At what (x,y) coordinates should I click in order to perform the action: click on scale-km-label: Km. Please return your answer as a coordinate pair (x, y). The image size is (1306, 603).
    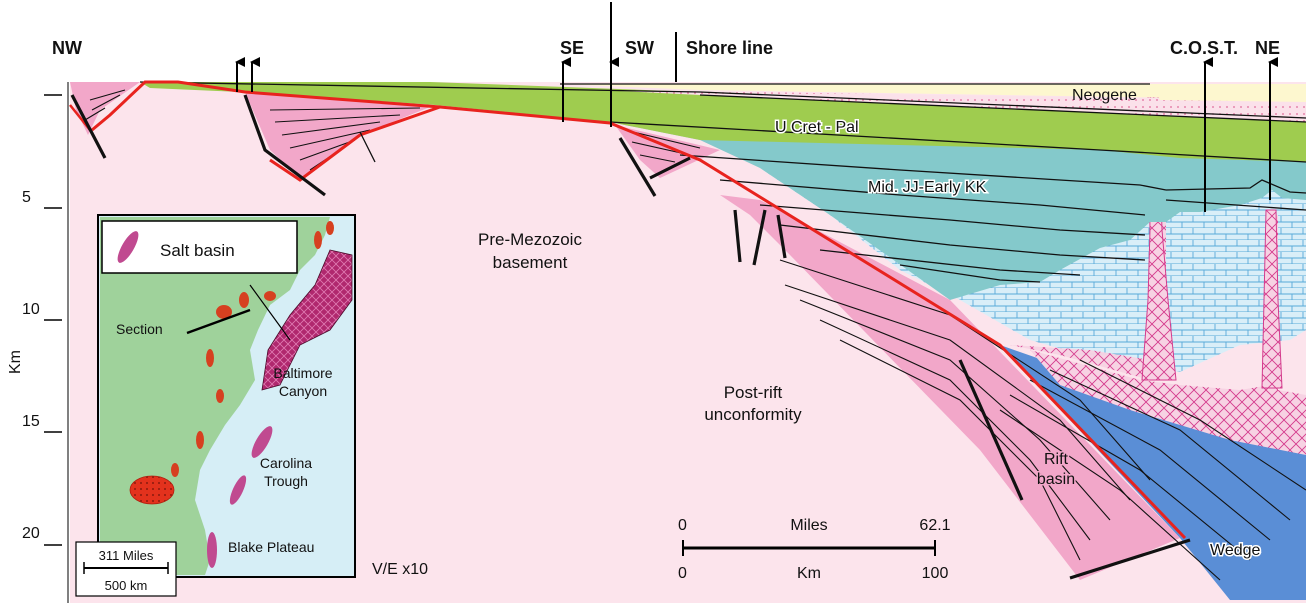
    Looking at the image, I should click on (809, 573).